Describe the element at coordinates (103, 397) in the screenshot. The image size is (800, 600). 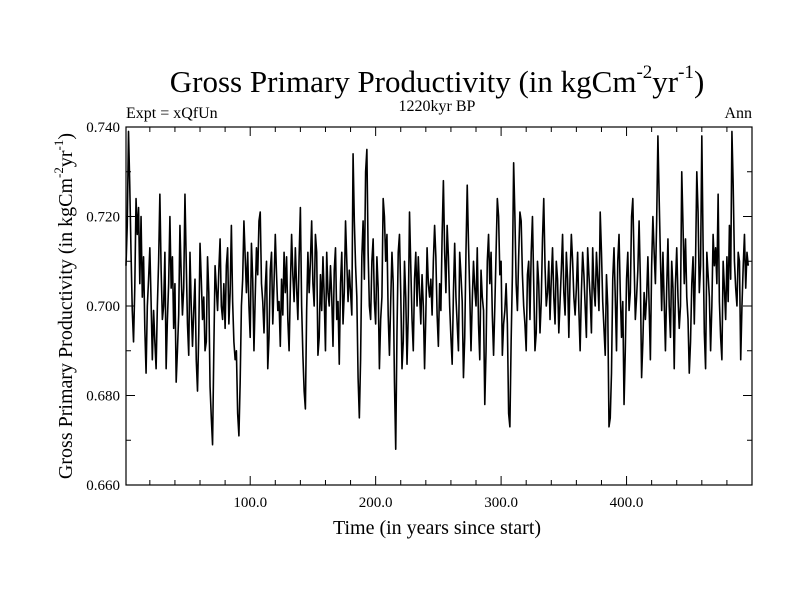
I see `y-tick-label: 0.680` at that location.